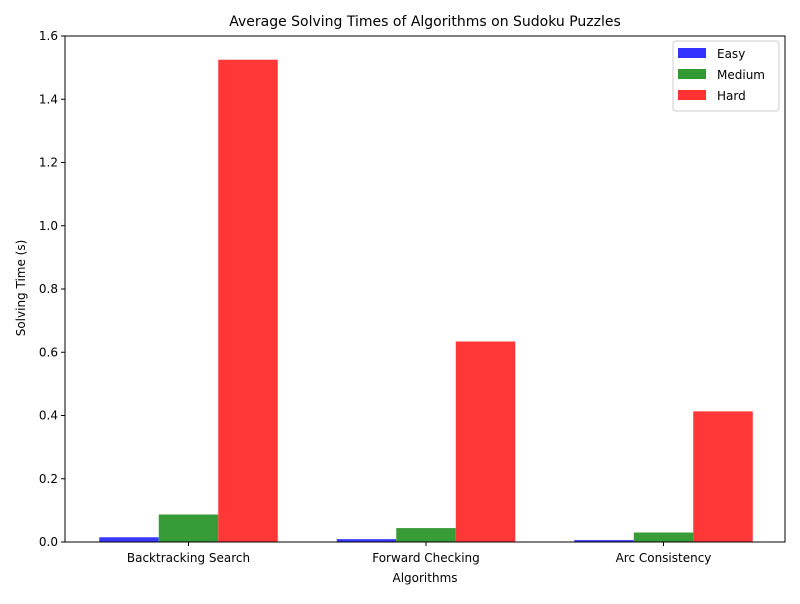 The width and height of the screenshot is (800, 604). I want to click on y-tick-label-0: 0.0, so click(48, 542).